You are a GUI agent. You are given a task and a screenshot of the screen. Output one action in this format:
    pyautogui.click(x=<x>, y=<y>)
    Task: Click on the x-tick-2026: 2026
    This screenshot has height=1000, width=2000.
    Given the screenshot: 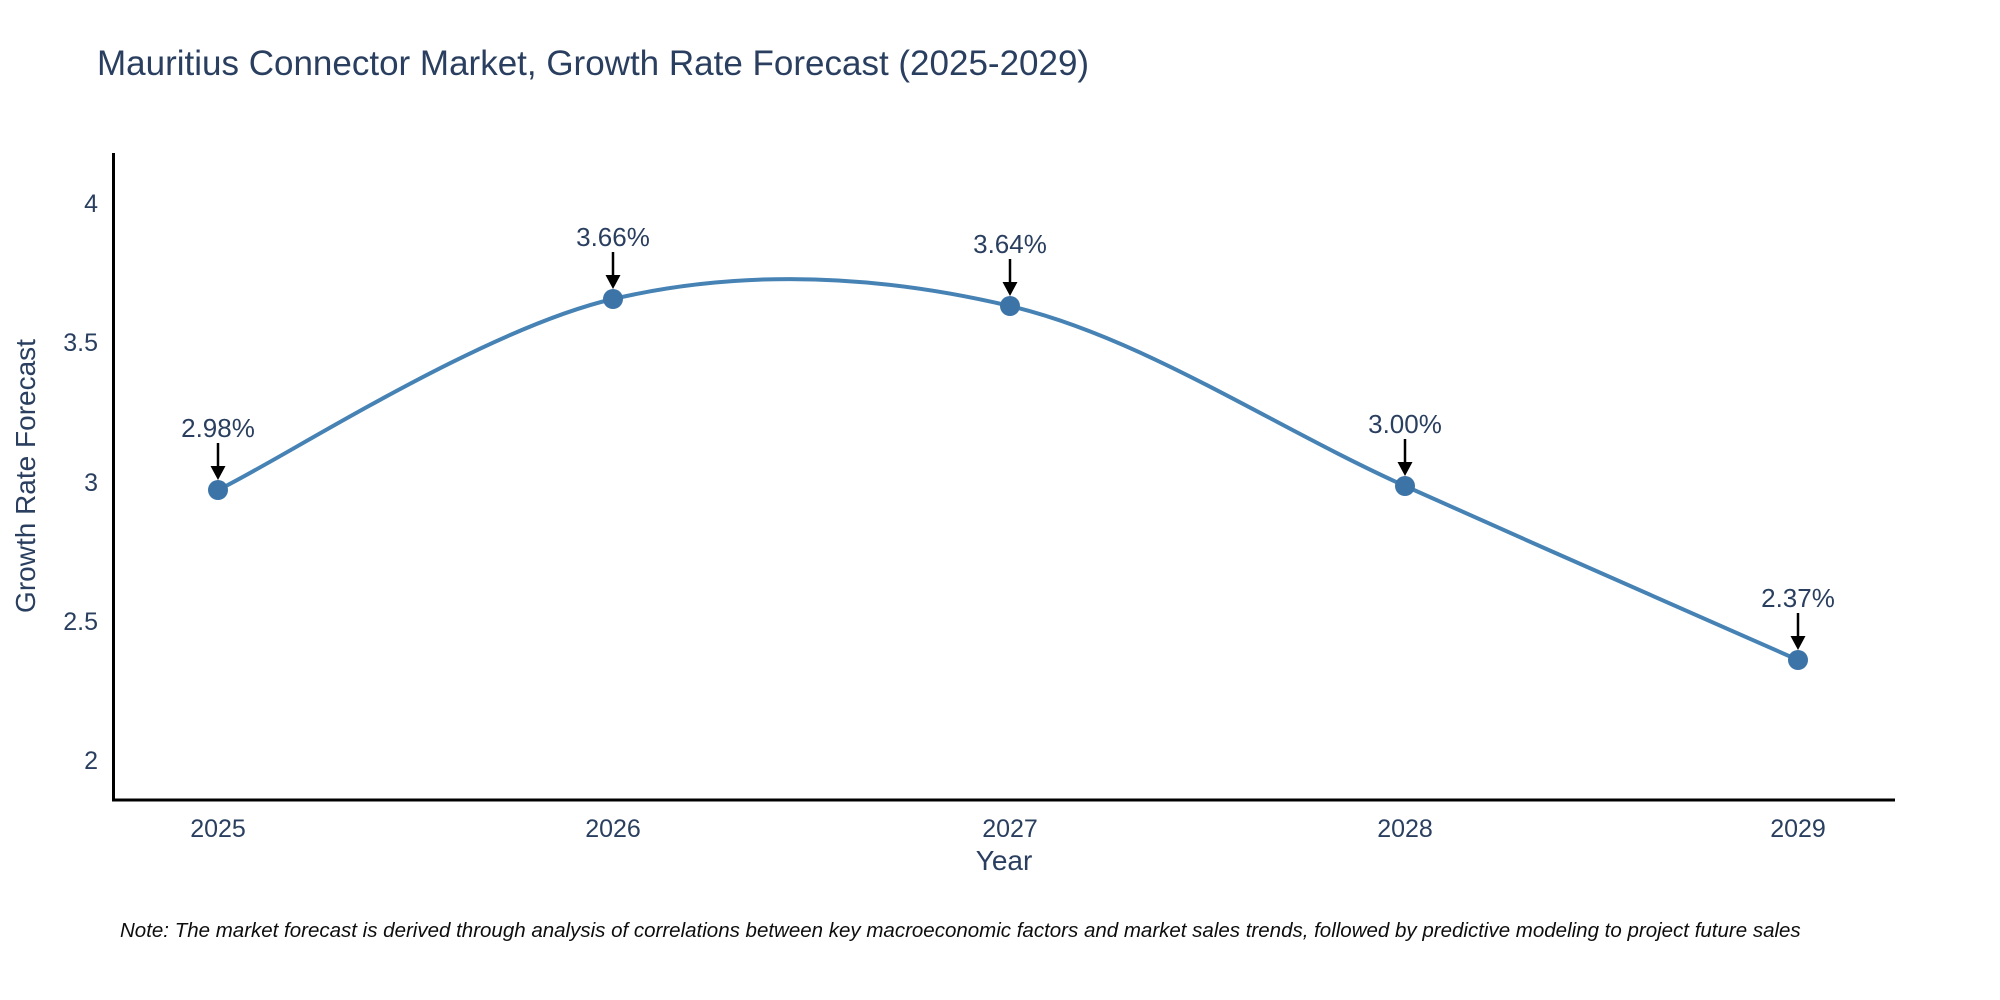 What is the action you would take?
    pyautogui.click(x=613, y=829)
    